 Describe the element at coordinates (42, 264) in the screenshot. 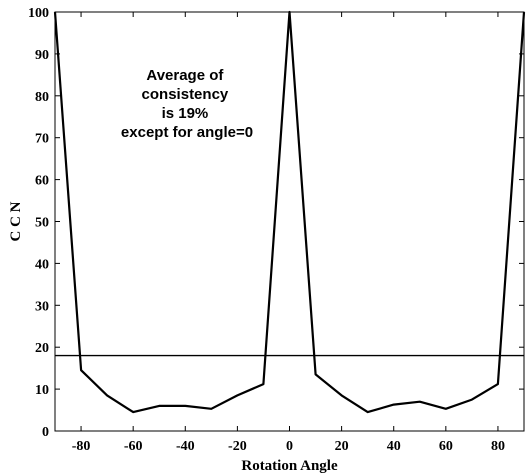

I see `y-tick-label: 40` at that location.